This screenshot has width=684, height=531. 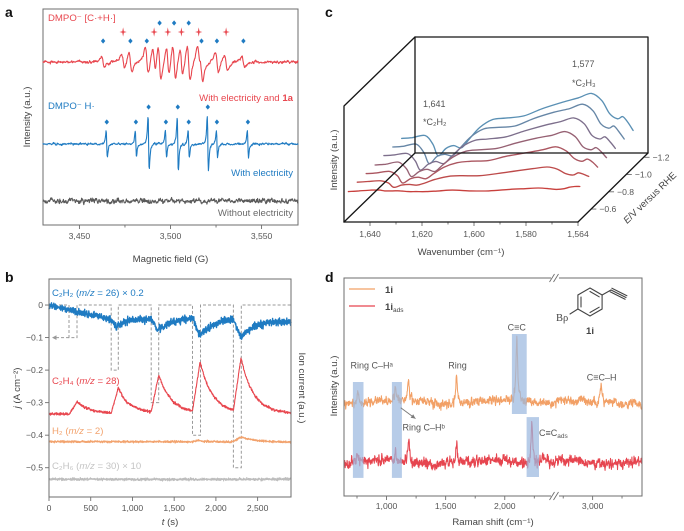 What do you see at coordinates (329, 12) in the screenshot?
I see `panel-letter: c` at bounding box center [329, 12].